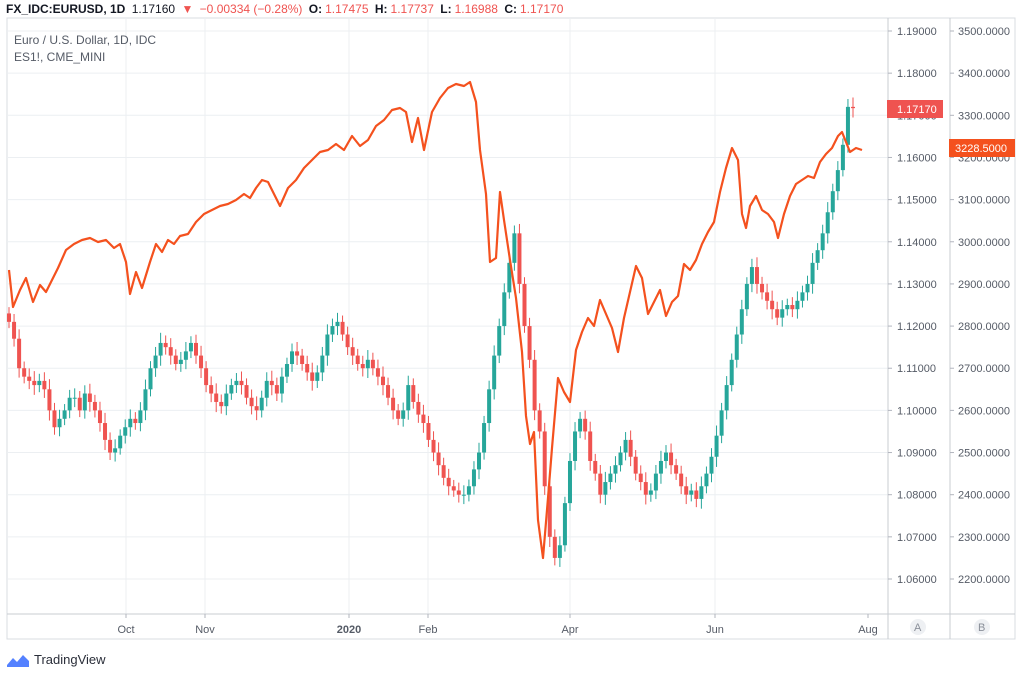 The height and width of the screenshot is (673, 1022). I want to click on low-value: 1.16988, so click(476, 9).